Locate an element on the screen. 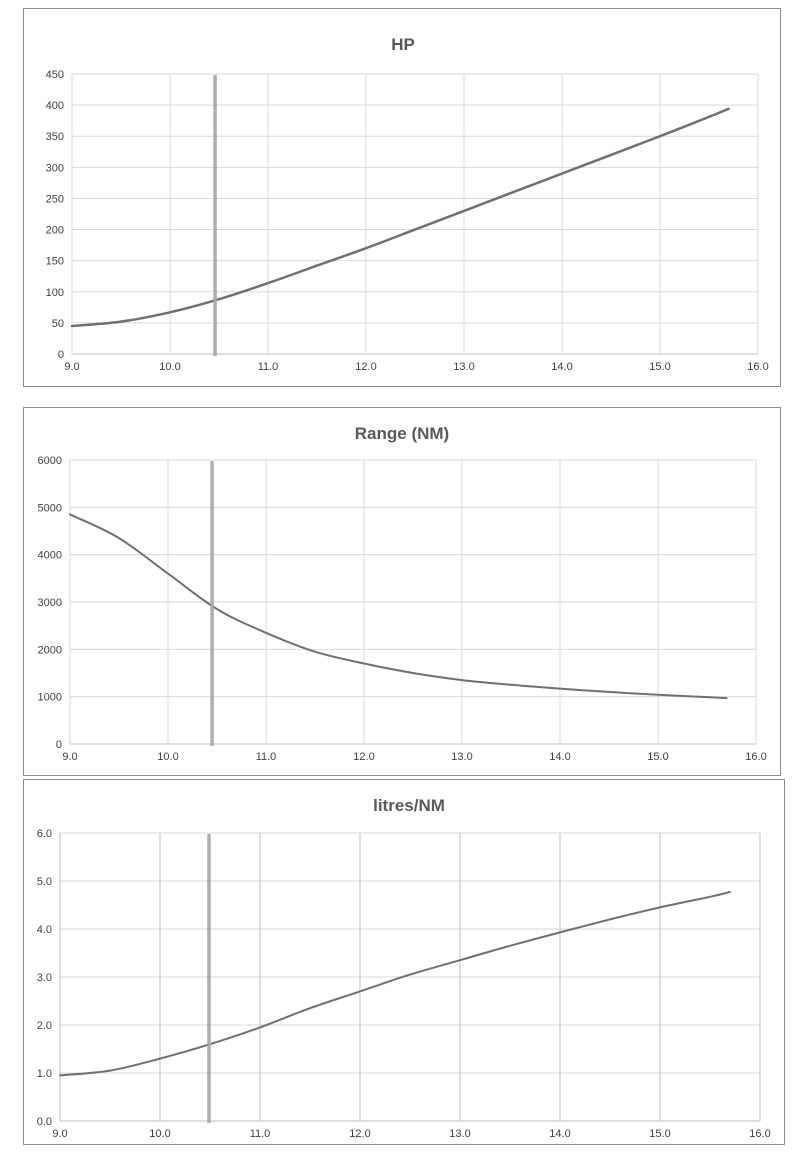 This screenshot has width=800, height=1174. hp-y-tick-label: 400 is located at coordinates (55, 106).